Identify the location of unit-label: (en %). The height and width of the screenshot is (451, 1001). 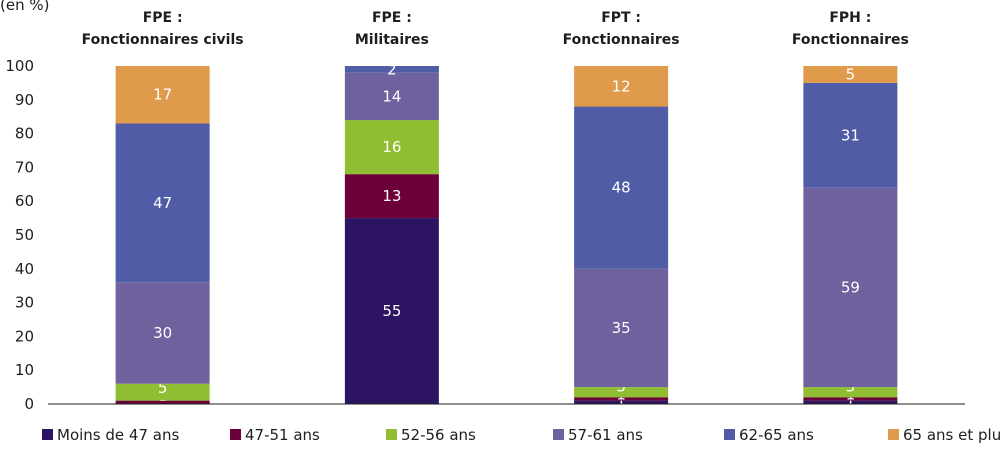
(24, 7).